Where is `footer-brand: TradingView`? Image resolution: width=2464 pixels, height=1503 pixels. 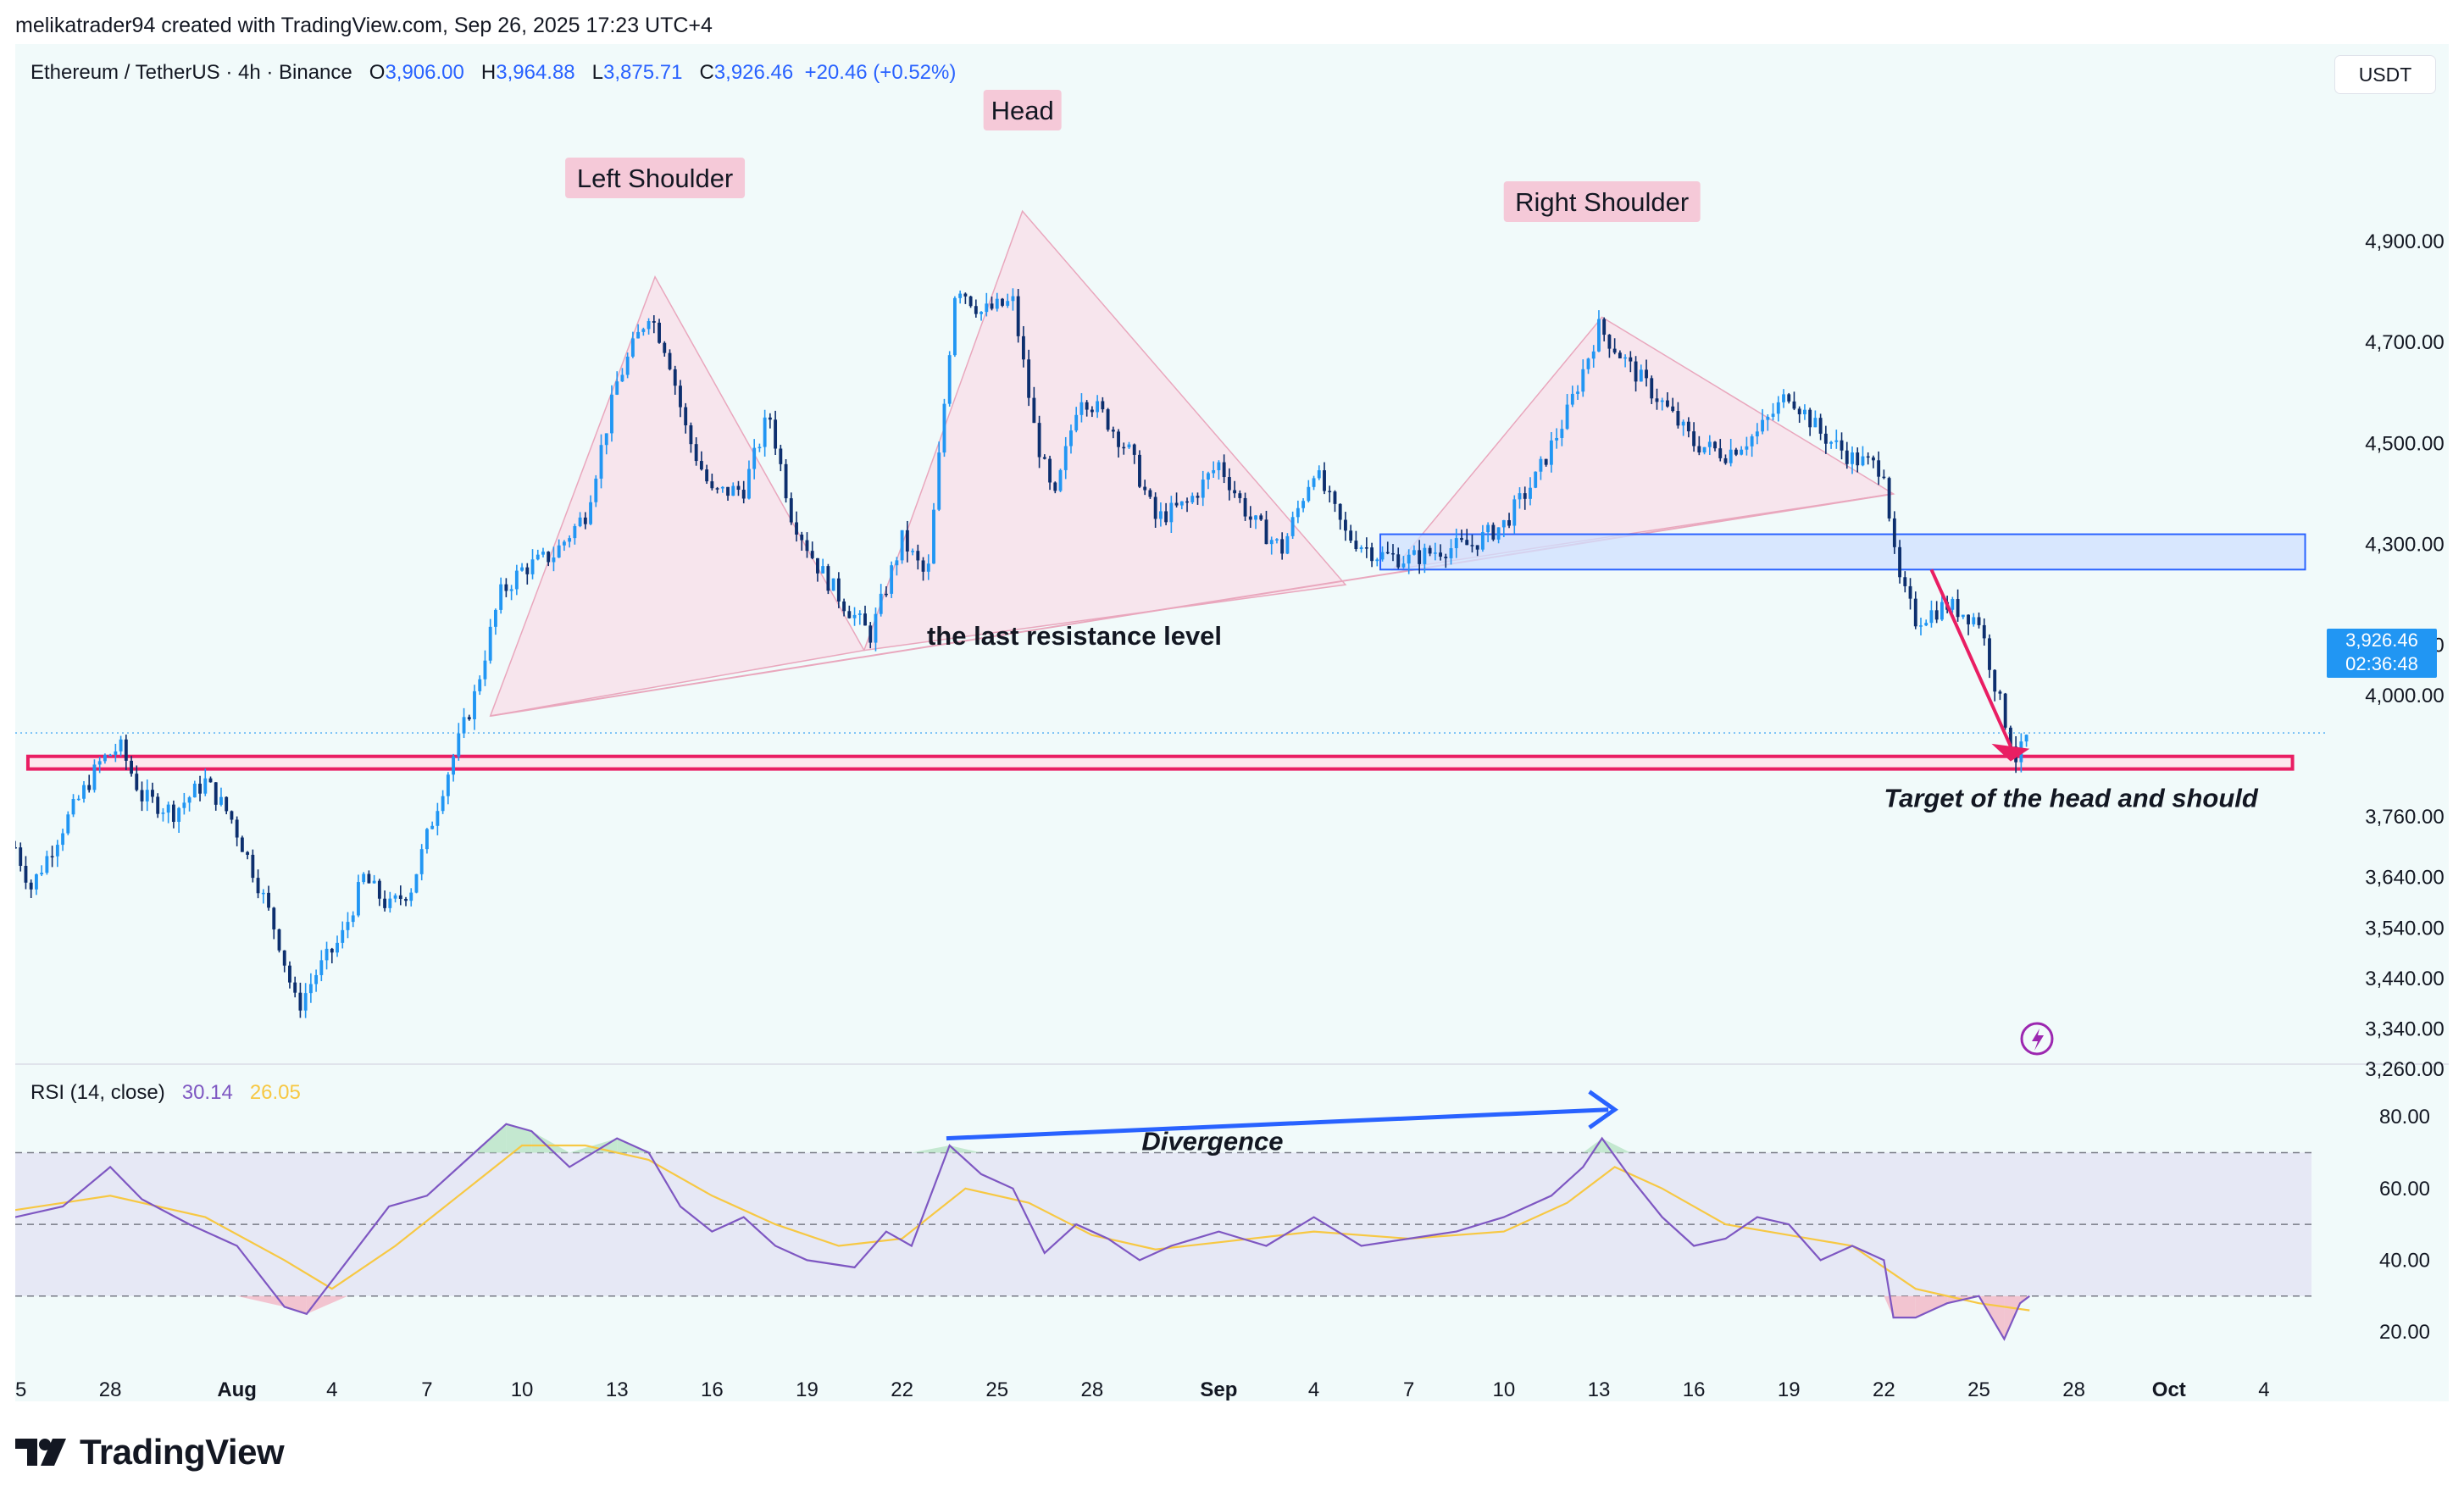 footer-brand: TradingView is located at coordinates (150, 1452).